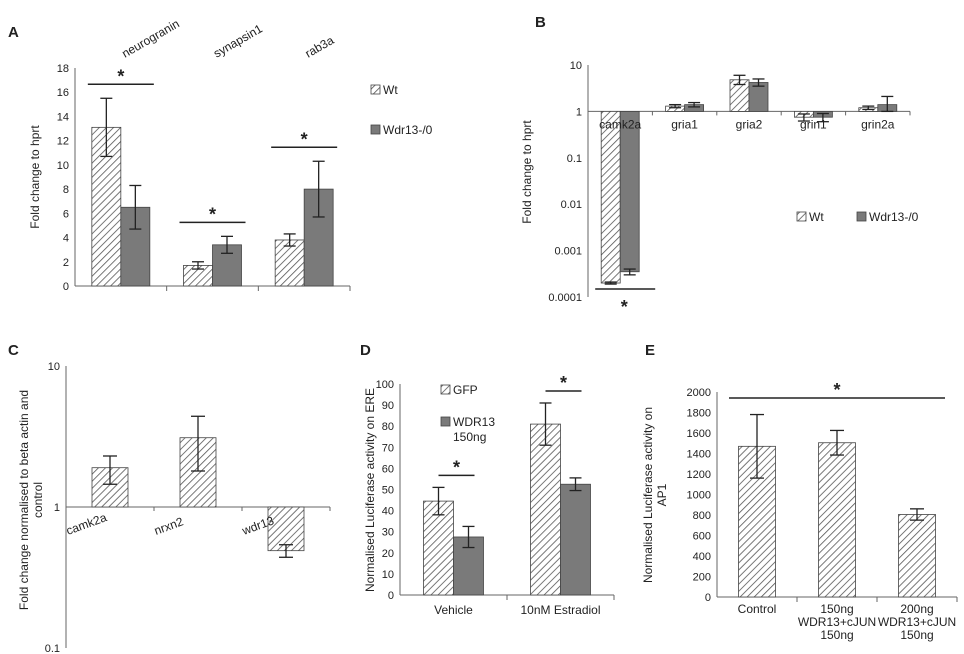  Describe the element at coordinates (699, 414) in the screenshot. I see `panel-e-tick-label: 1800` at that location.